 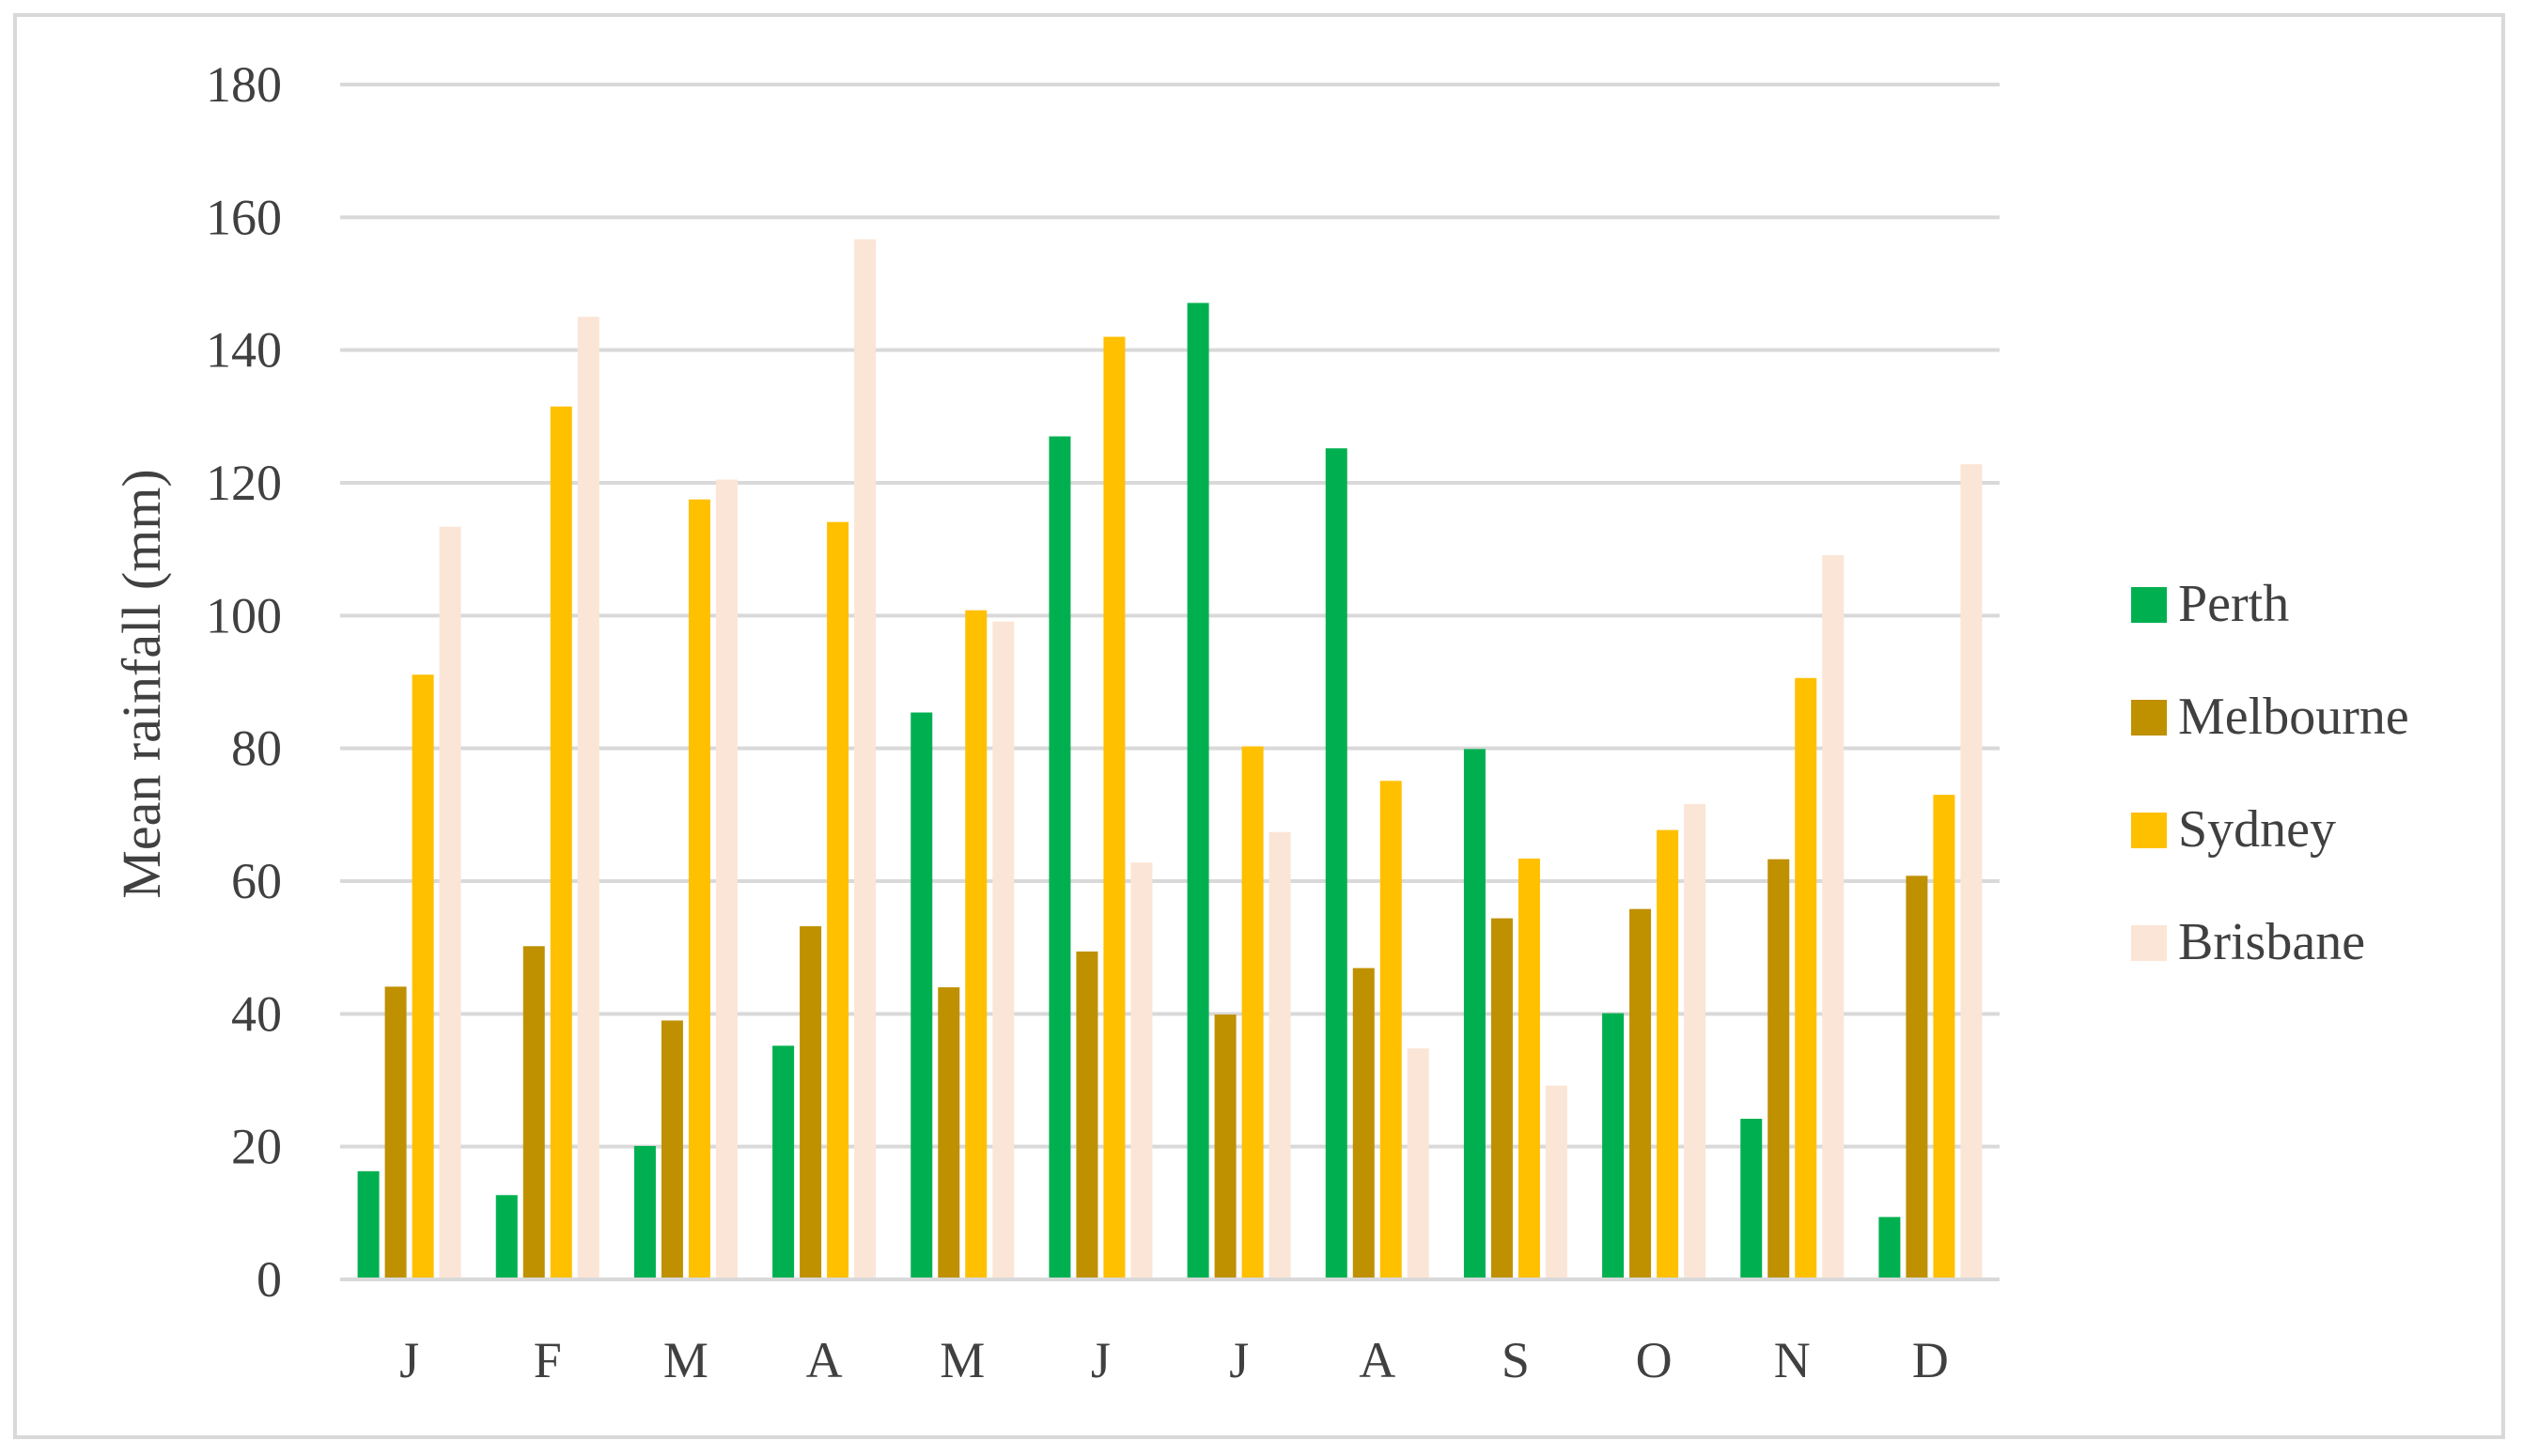 What do you see at coordinates (256, 881) in the screenshot?
I see `y-tick-label: 60` at bounding box center [256, 881].